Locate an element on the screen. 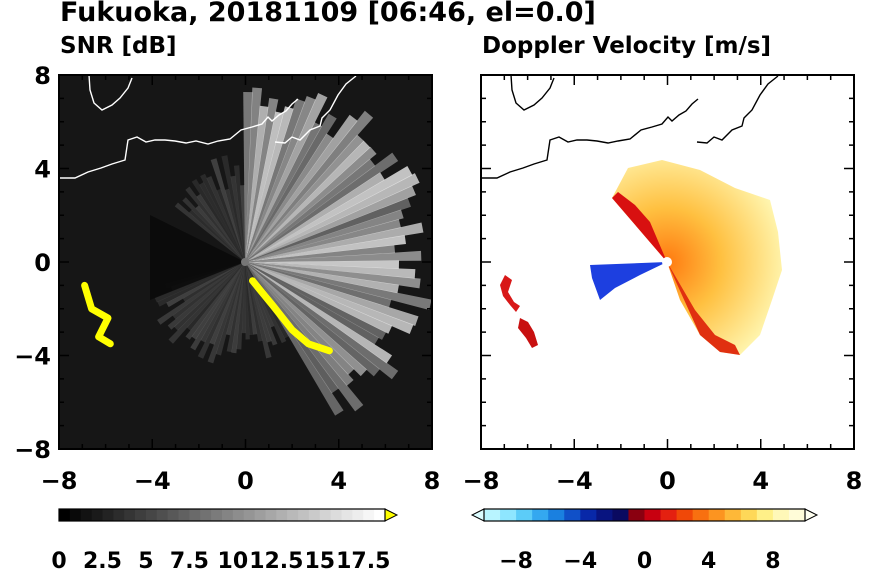 This screenshot has width=870, height=570. snr-colorbar-tick-label: 5 is located at coordinates (145, 559).